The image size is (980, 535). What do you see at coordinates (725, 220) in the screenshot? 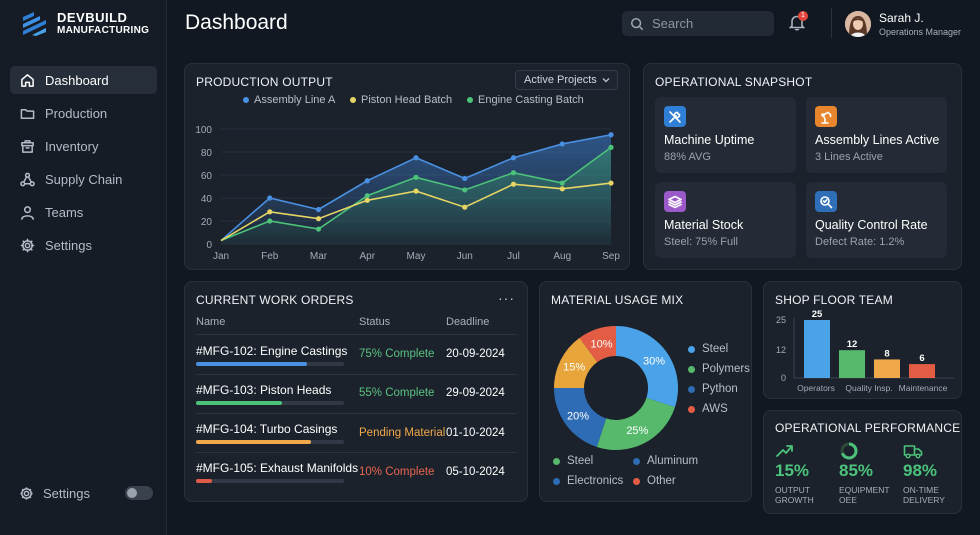
I see `snapshot-card-material-stock: Material Stock Steel: 75% Full` at bounding box center [725, 220].